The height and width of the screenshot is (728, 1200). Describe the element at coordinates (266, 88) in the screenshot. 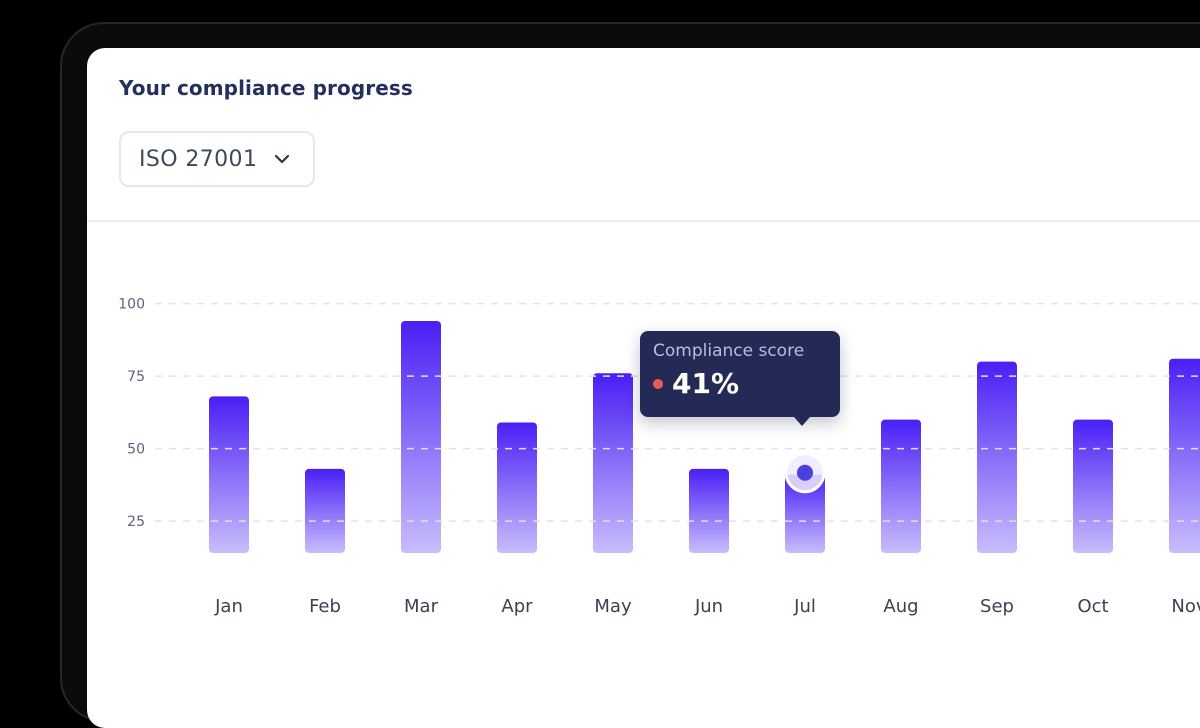

I see `card-title: Your compliance progress` at that location.